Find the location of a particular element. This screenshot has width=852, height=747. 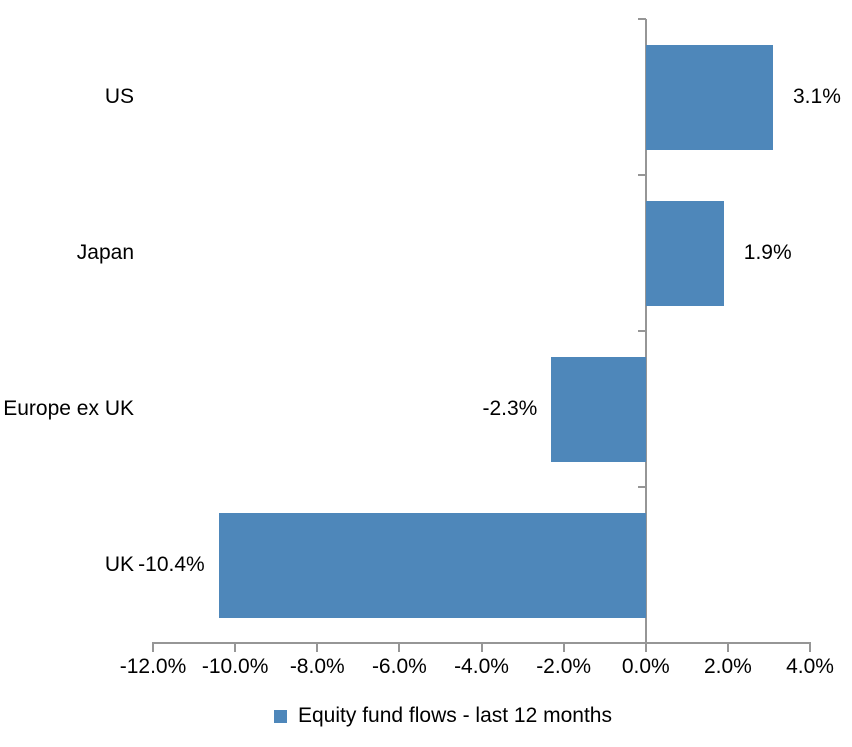

value-label: -2.3% is located at coordinates (510, 408).